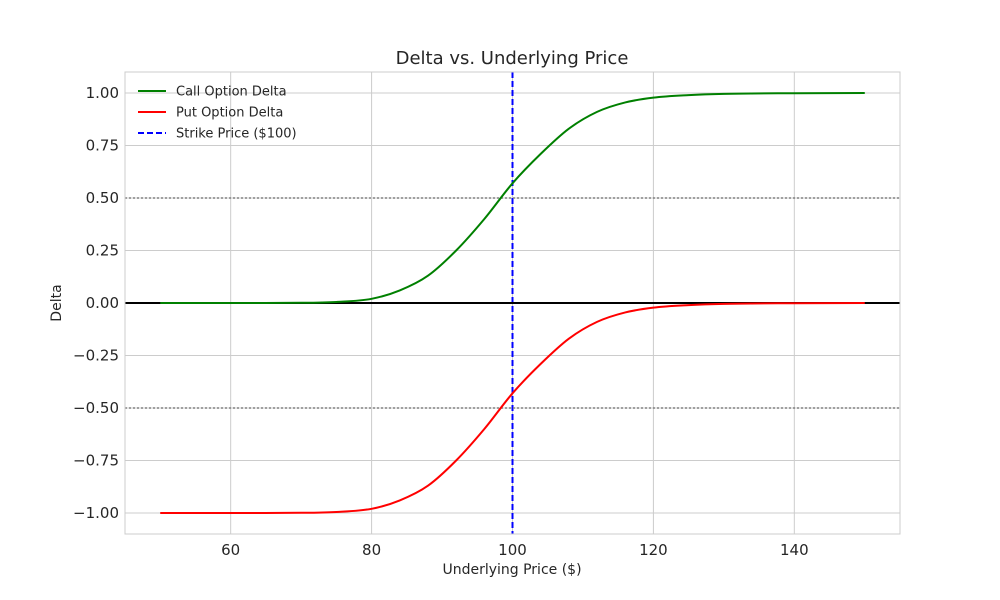 This screenshot has width=1000, height=600. I want to click on legend-label: Strike Price ($100), so click(236, 134).